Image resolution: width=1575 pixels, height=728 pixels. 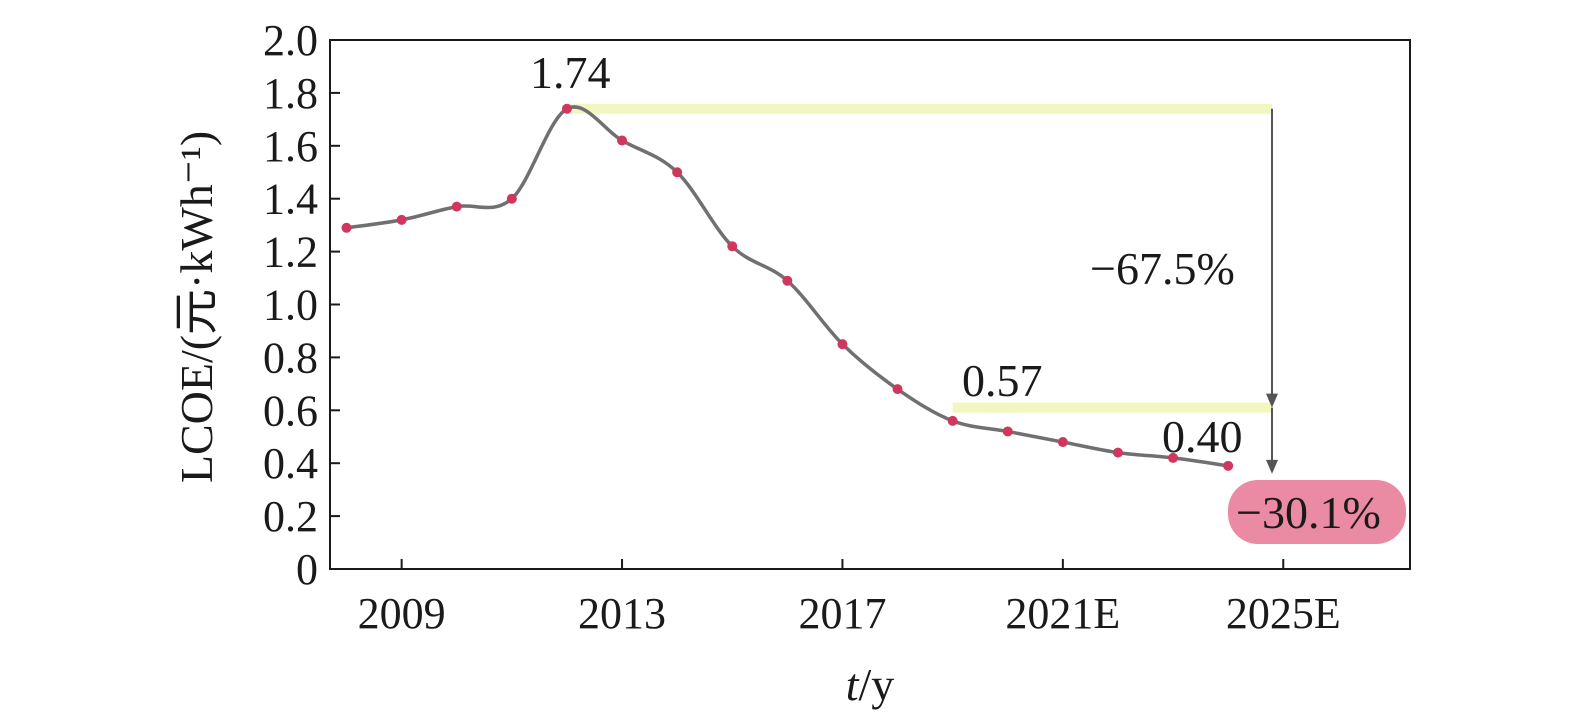 What do you see at coordinates (290, 40) in the screenshot?
I see `y-tick-label: 2.0` at bounding box center [290, 40].